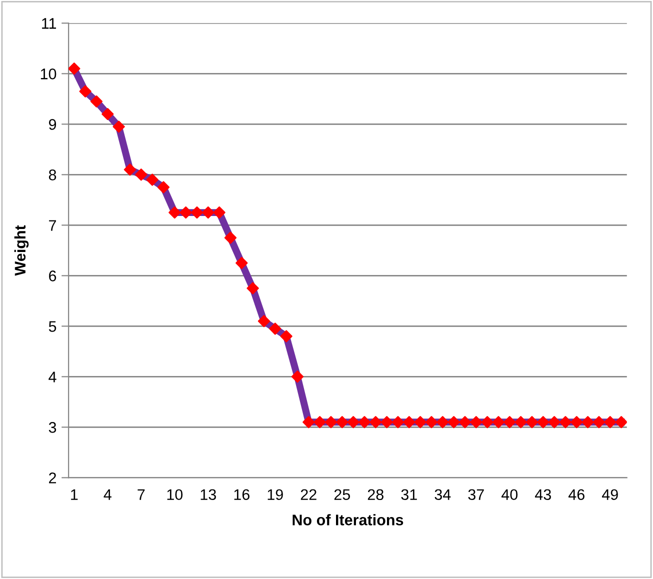 This screenshot has height=579, width=653. Describe the element at coordinates (409, 494) in the screenshot. I see `x-tick-label: 31` at that location.